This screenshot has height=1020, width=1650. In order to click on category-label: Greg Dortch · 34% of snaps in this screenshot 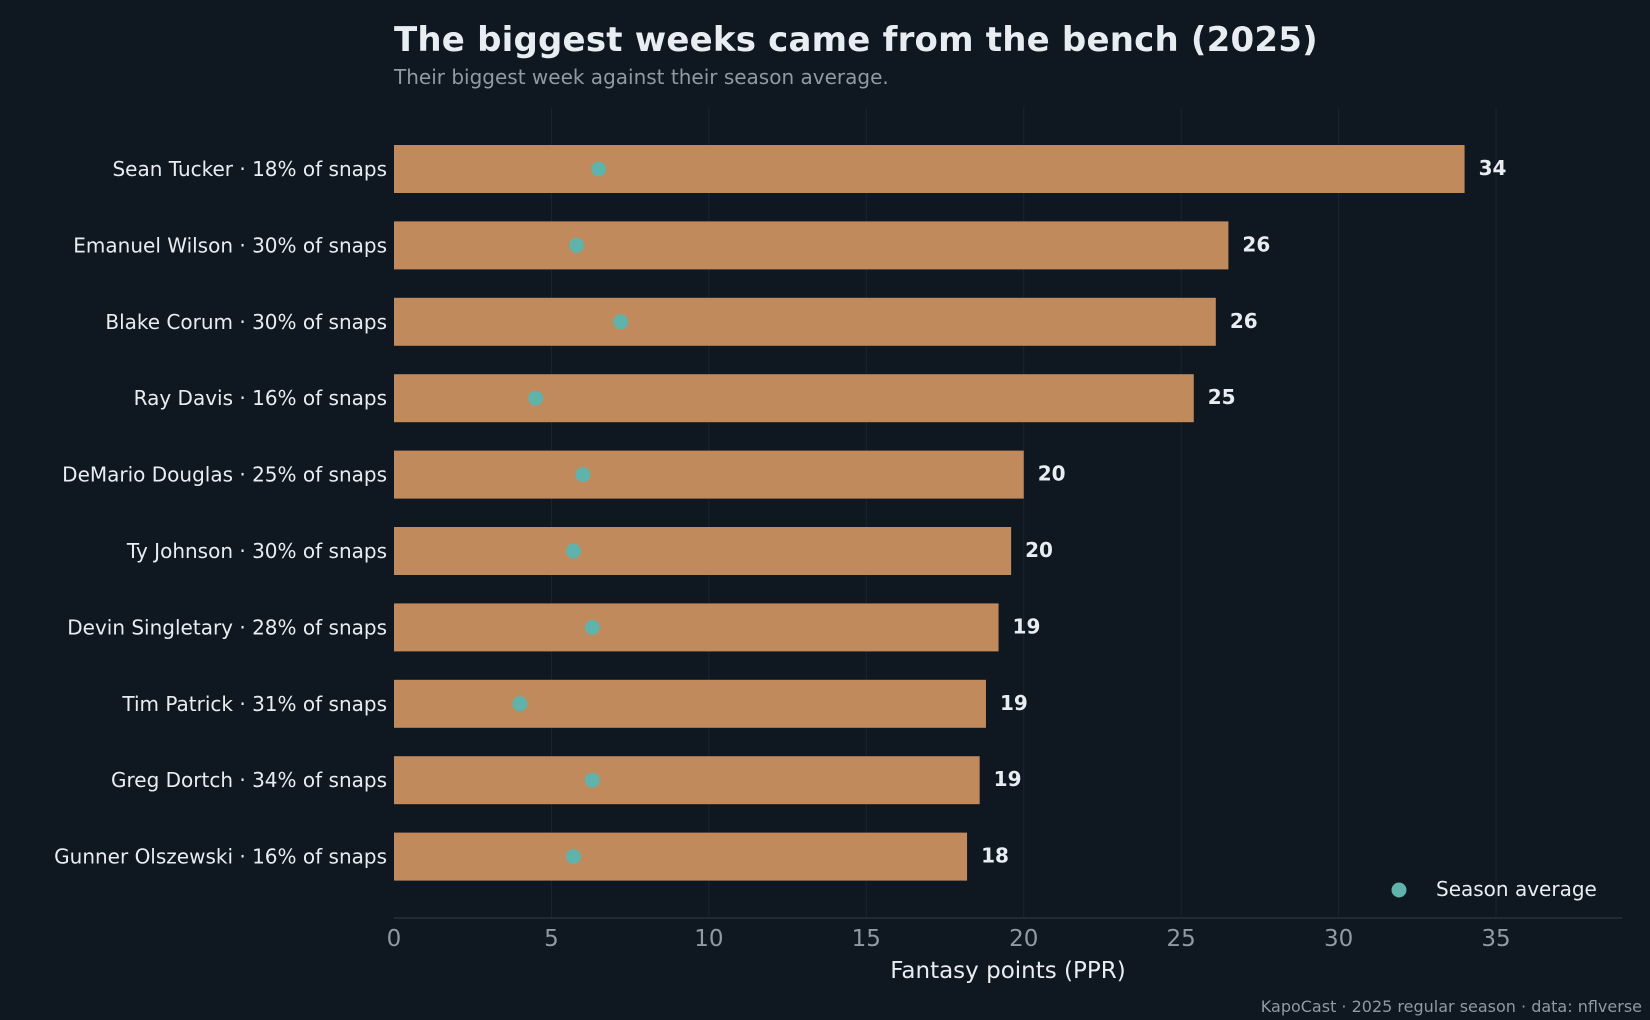, I will do `click(249, 780)`.